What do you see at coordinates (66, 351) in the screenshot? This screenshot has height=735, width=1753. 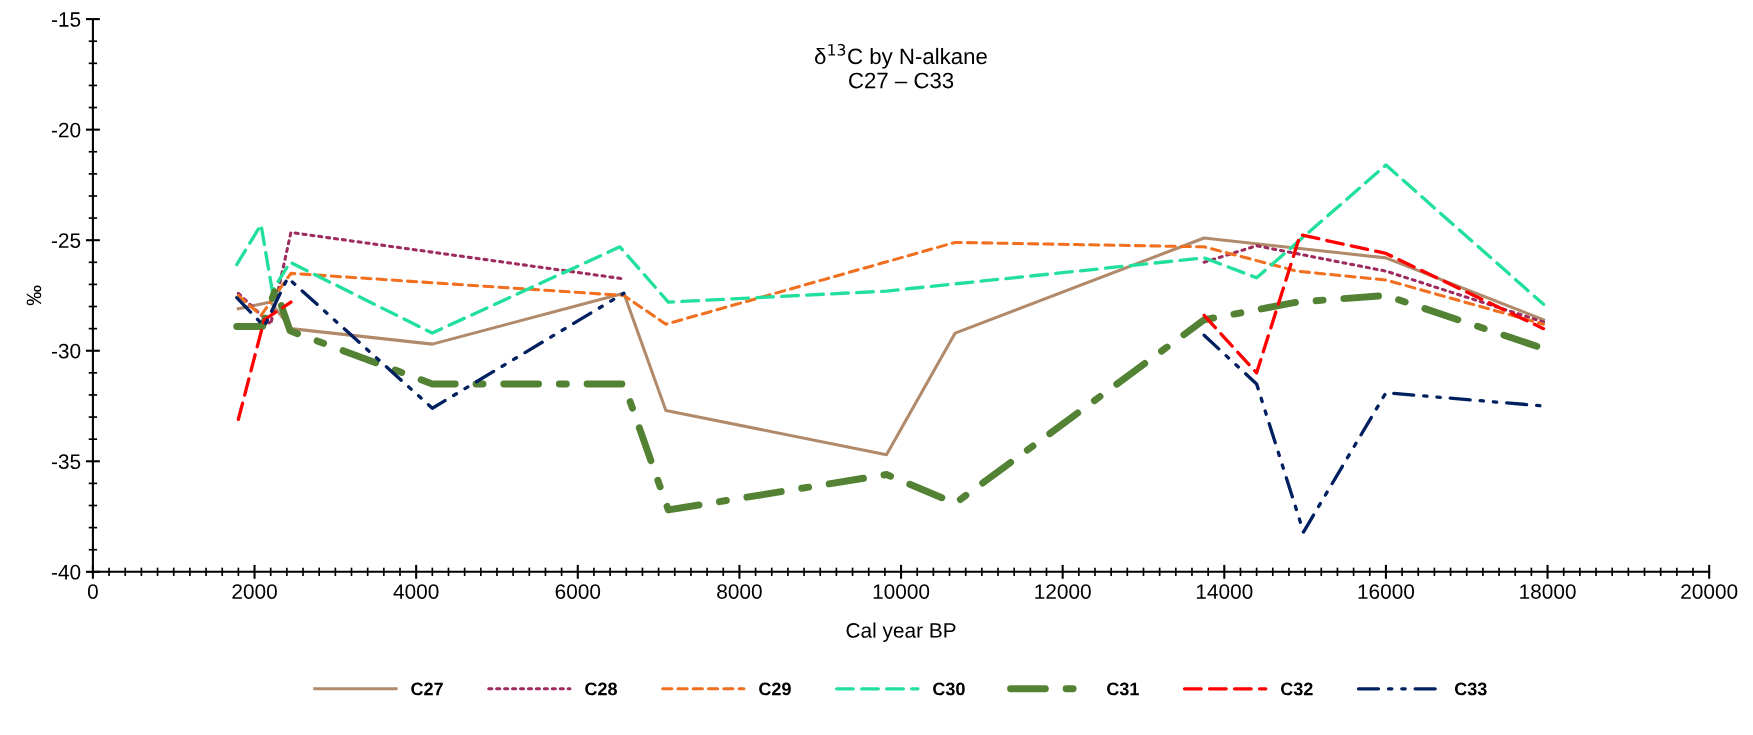 I see `y-tick-label: -30` at bounding box center [66, 351].